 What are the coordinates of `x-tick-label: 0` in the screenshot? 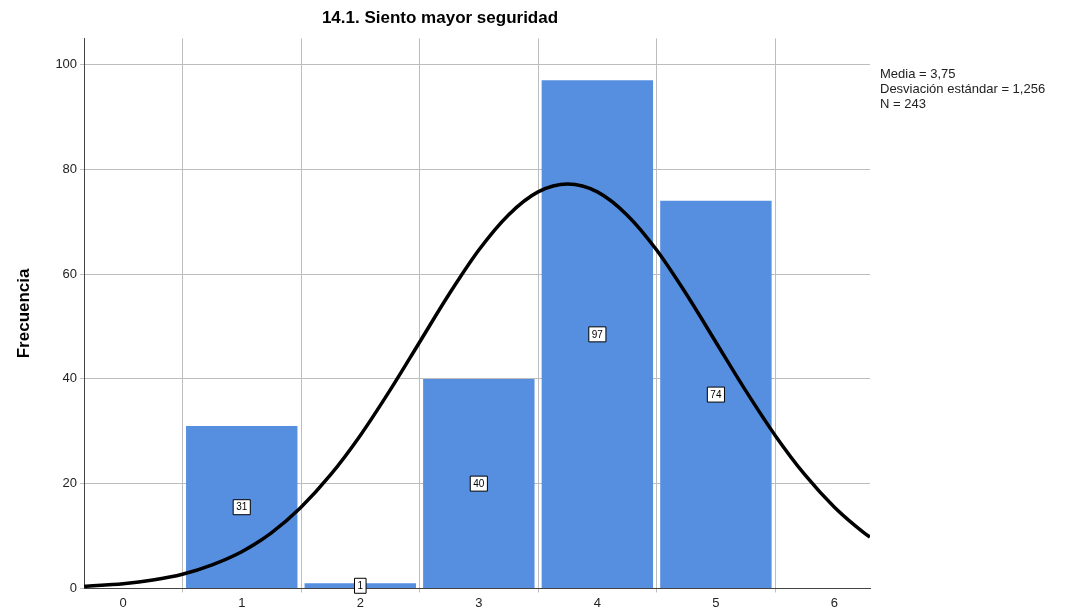 It's located at (123, 602).